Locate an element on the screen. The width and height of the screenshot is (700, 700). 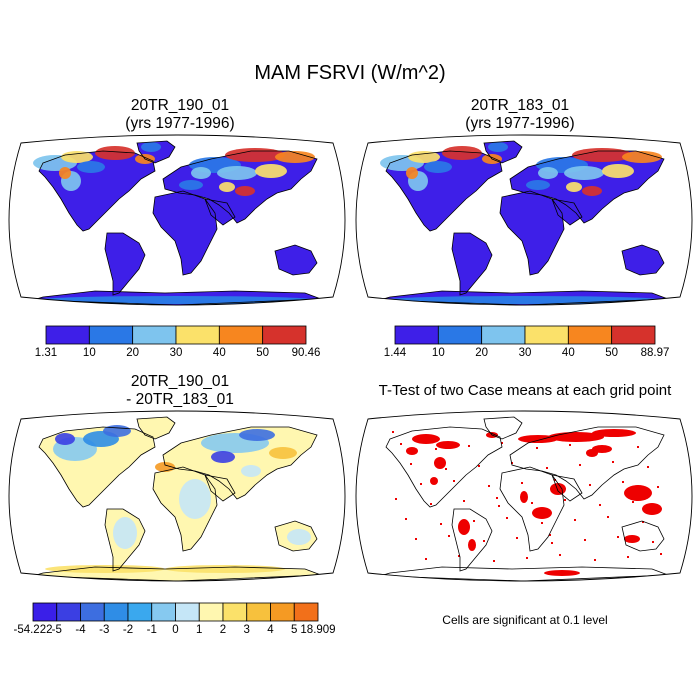
colorbar-tick-label: -2 is located at coordinates (128, 630).